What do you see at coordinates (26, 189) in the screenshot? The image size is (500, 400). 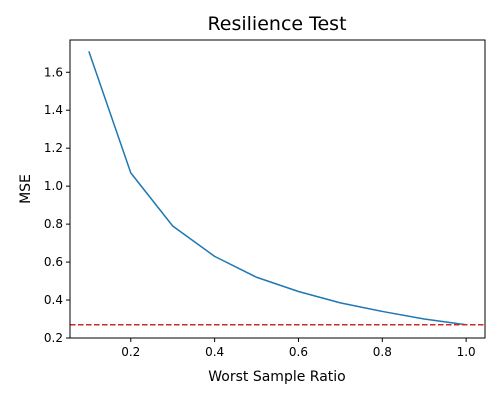 I see `y-axis-label: MSE` at bounding box center [26, 189].